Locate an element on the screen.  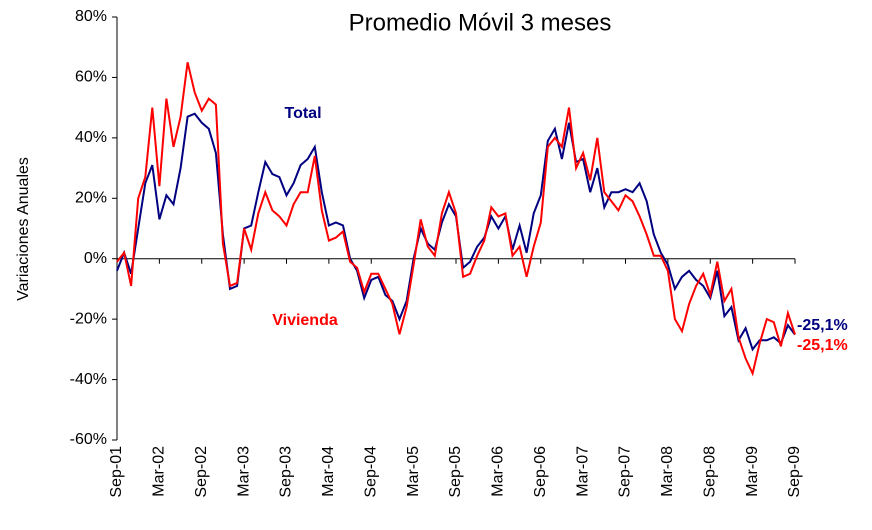
x-tick-label: Sep-05 is located at coordinates (455, 472).